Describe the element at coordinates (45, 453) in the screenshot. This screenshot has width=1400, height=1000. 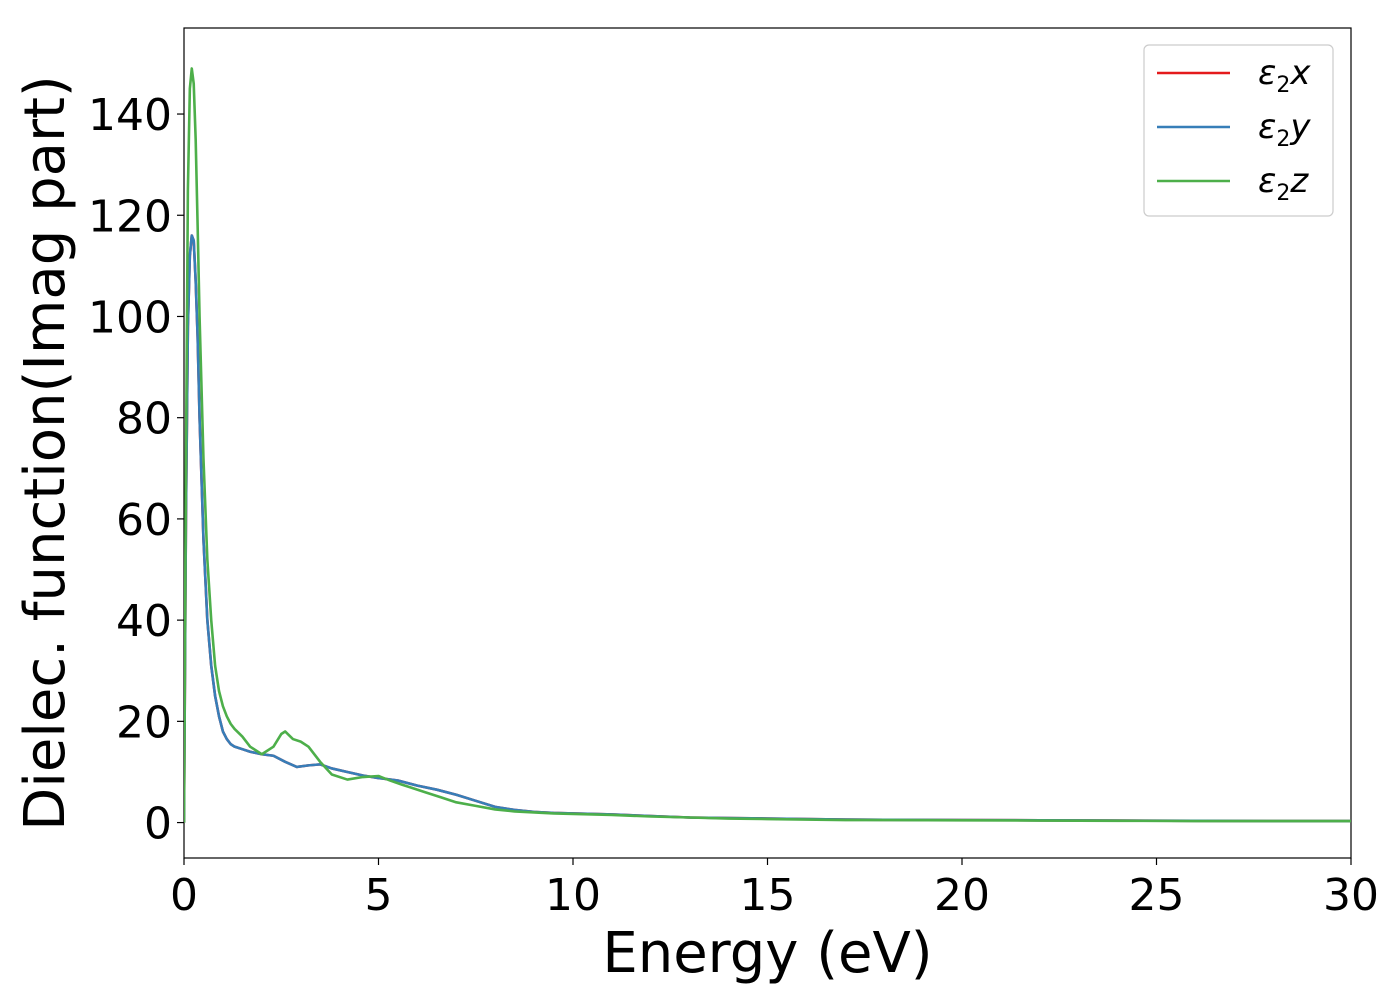
I see `y-axis-title: Dielec. function(Imag part)` at that location.